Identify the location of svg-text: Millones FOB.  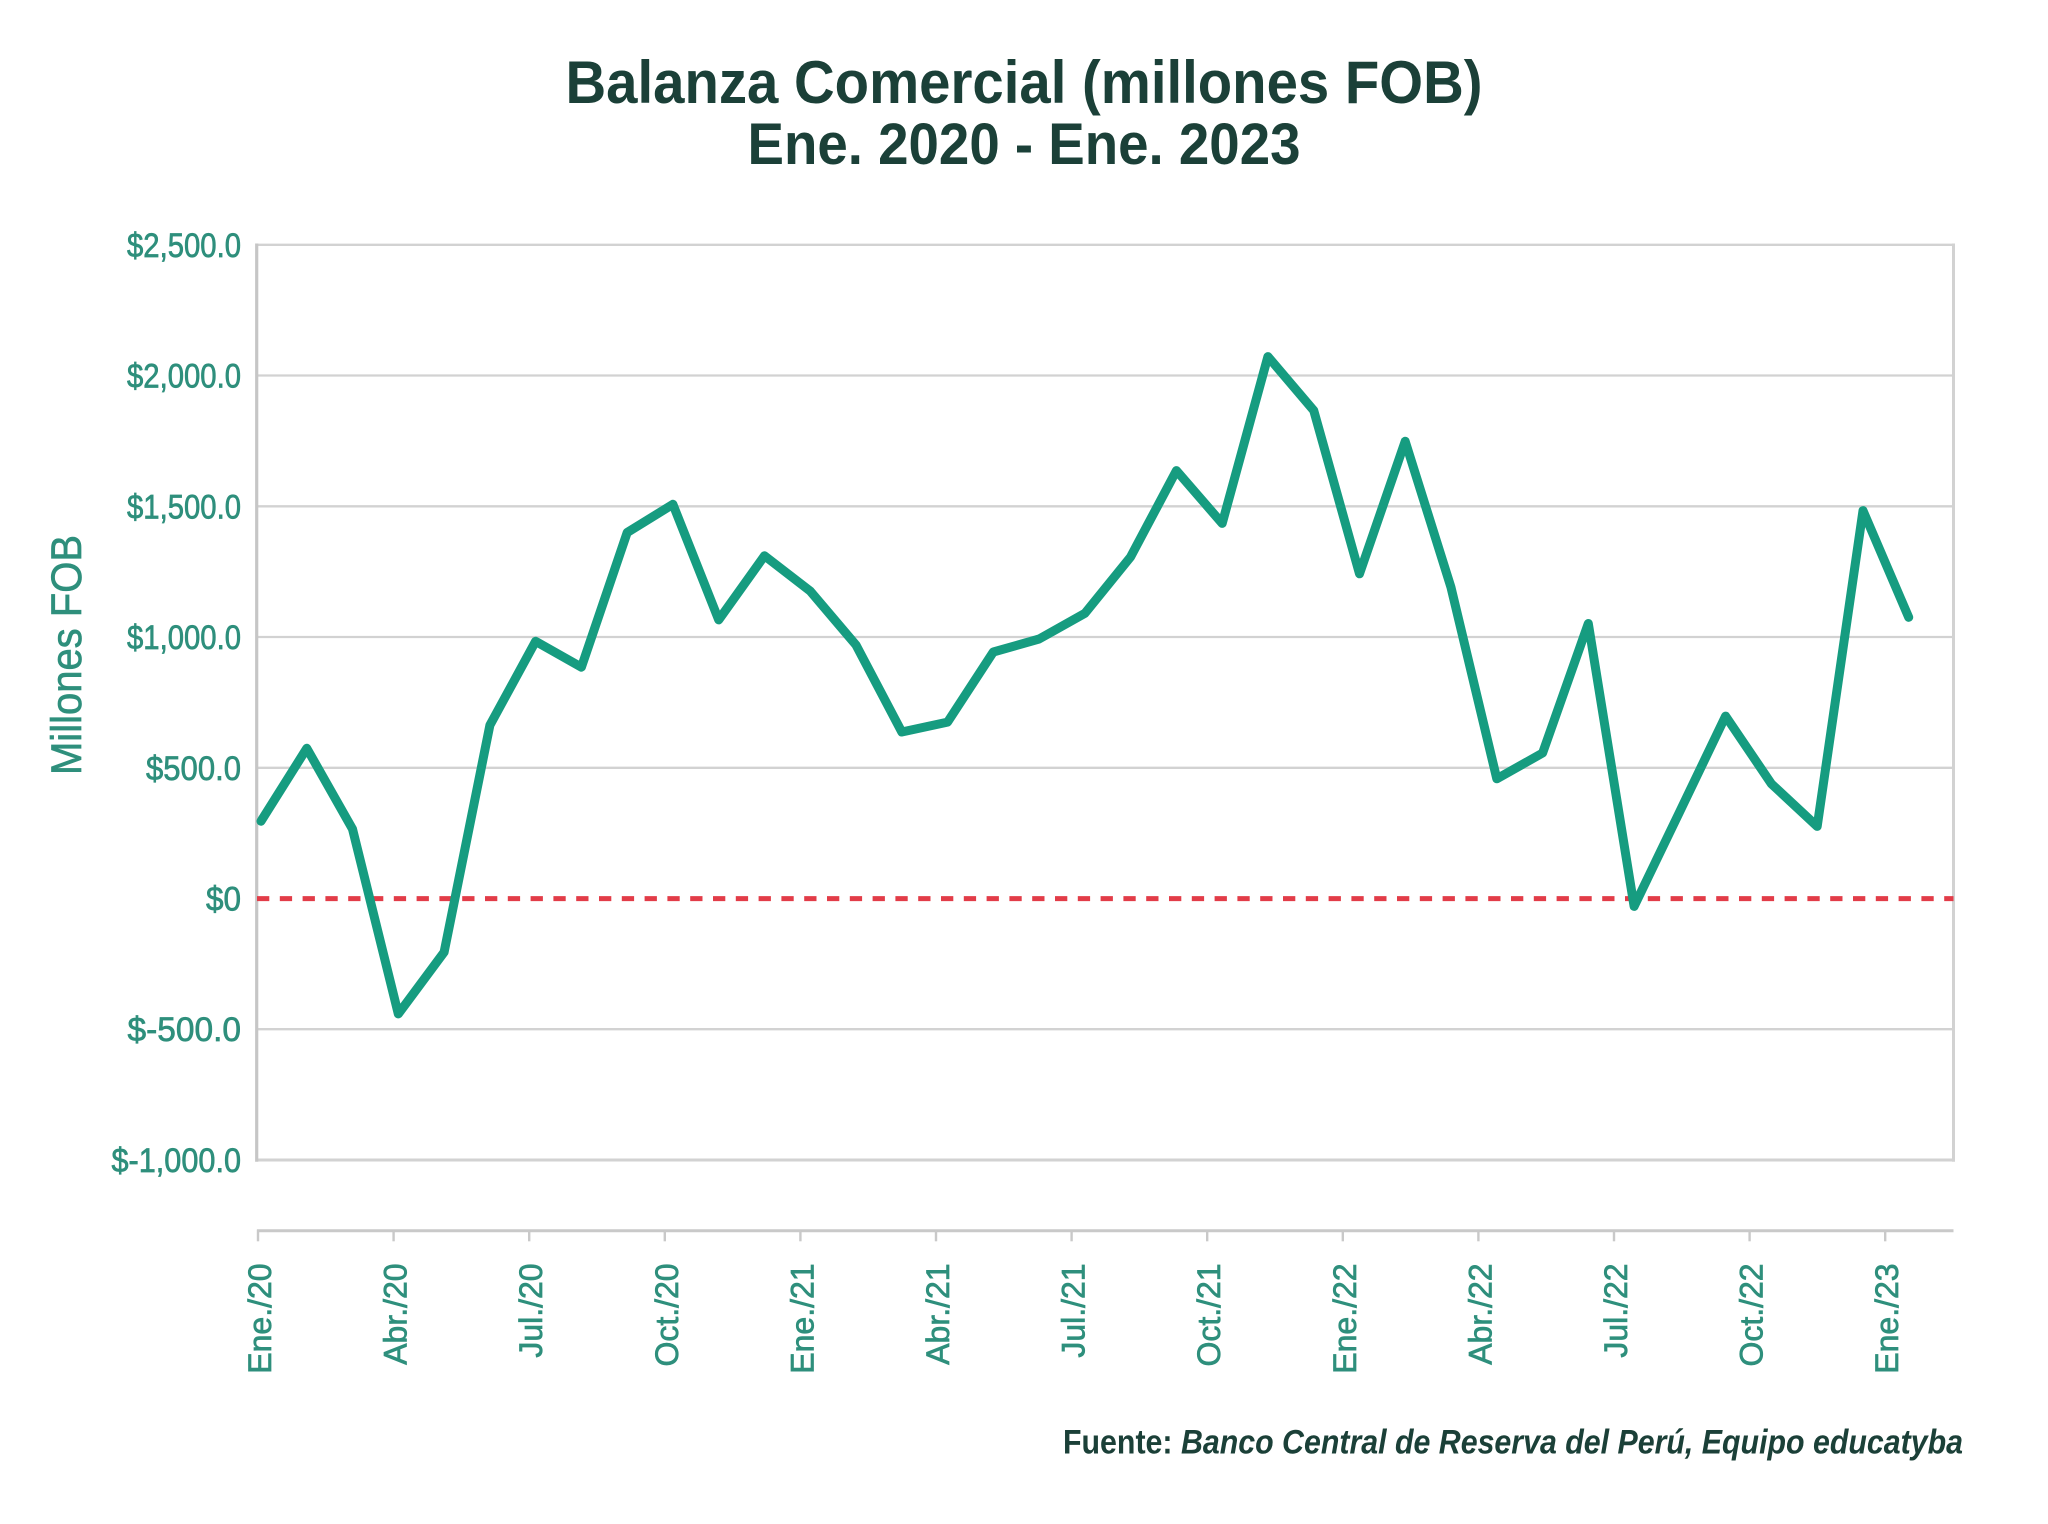
(67, 655).